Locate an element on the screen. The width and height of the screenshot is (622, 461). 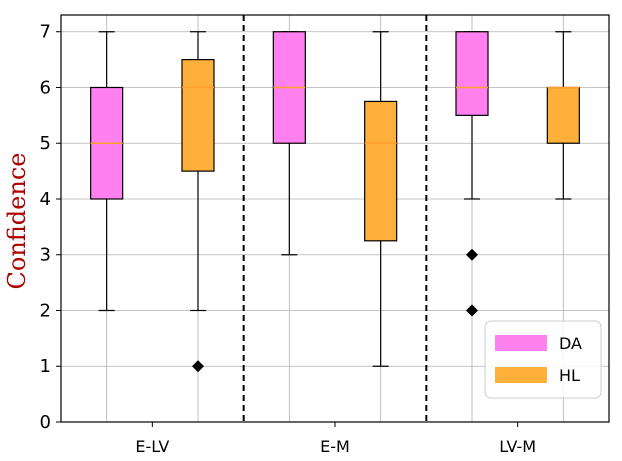
y-tick-label: 1 is located at coordinates (45, 366).